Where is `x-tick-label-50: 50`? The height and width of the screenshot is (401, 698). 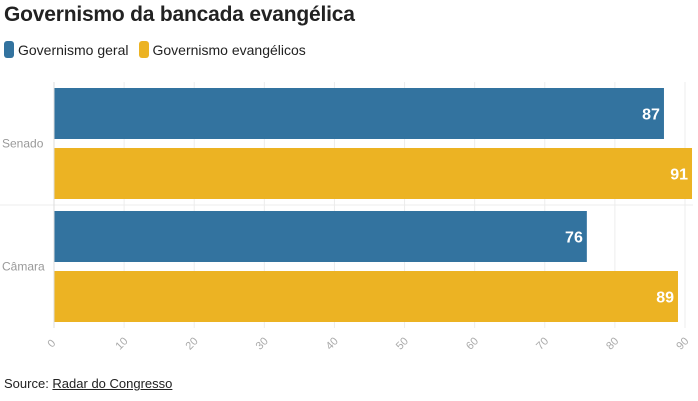
x-tick-label-50: 50 is located at coordinates (402, 343).